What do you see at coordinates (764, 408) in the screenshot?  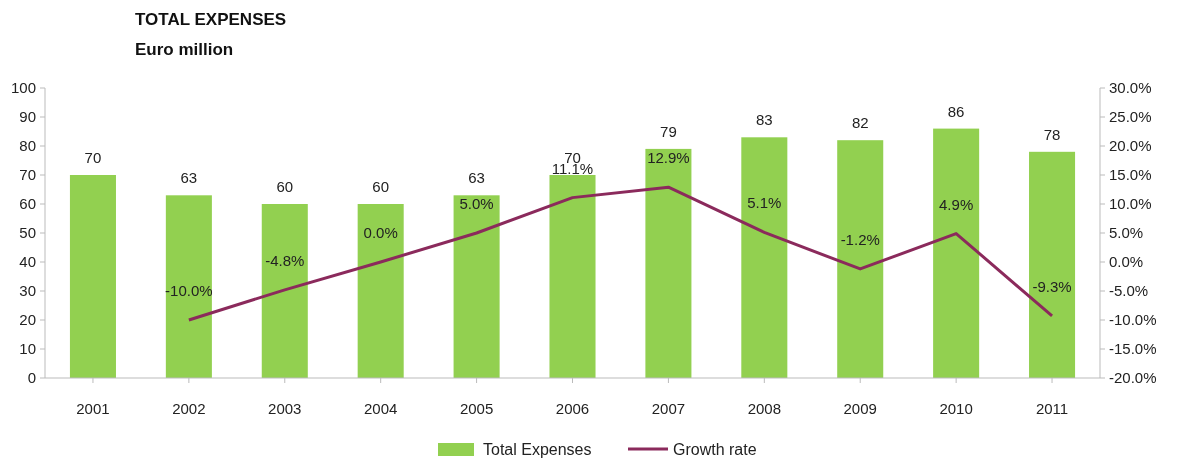 I see `x-tick-label: 2008` at bounding box center [764, 408].